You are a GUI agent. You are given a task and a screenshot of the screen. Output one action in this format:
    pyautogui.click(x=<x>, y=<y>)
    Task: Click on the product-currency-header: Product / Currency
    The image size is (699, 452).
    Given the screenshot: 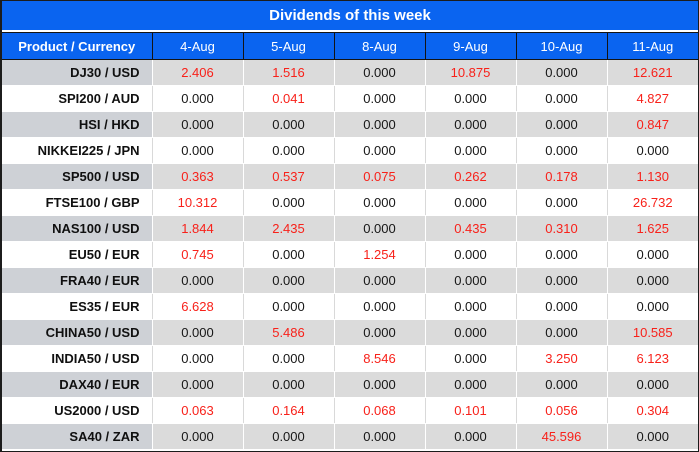 What is the action you would take?
    pyautogui.click(x=77, y=46)
    